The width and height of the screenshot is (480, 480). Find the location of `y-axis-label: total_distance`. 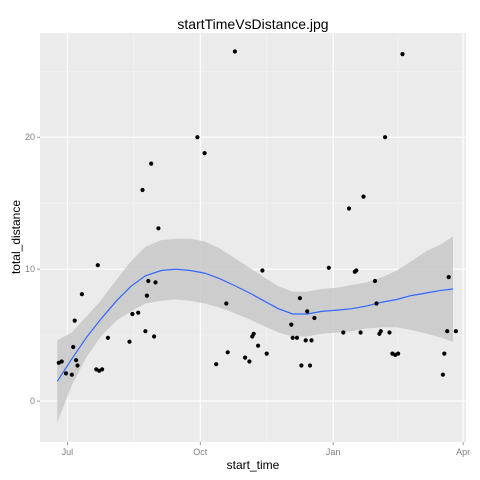

y-axis-label: total_distance is located at coordinates (16, 237).